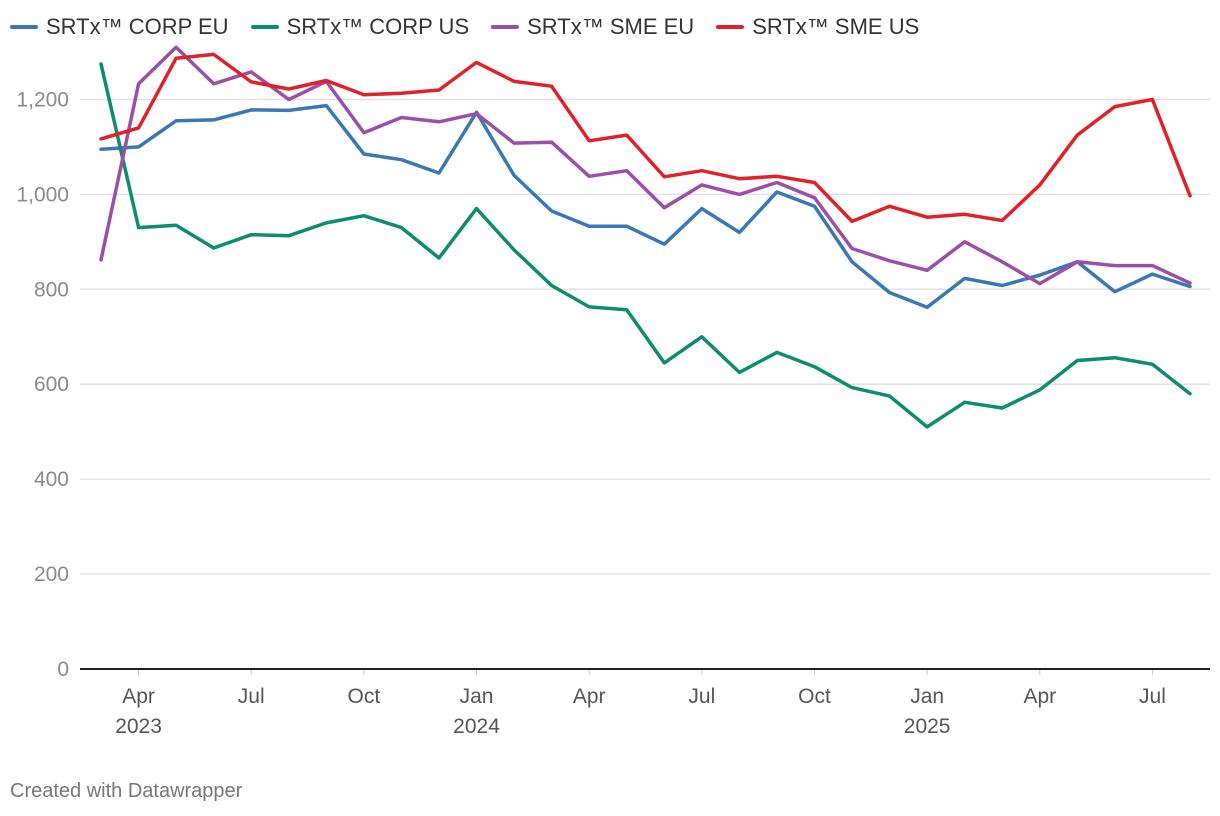 This screenshot has width=1220, height=816. Describe the element at coordinates (611, 26) in the screenshot. I see `legend-label: SRTx™ SME EU` at that location.